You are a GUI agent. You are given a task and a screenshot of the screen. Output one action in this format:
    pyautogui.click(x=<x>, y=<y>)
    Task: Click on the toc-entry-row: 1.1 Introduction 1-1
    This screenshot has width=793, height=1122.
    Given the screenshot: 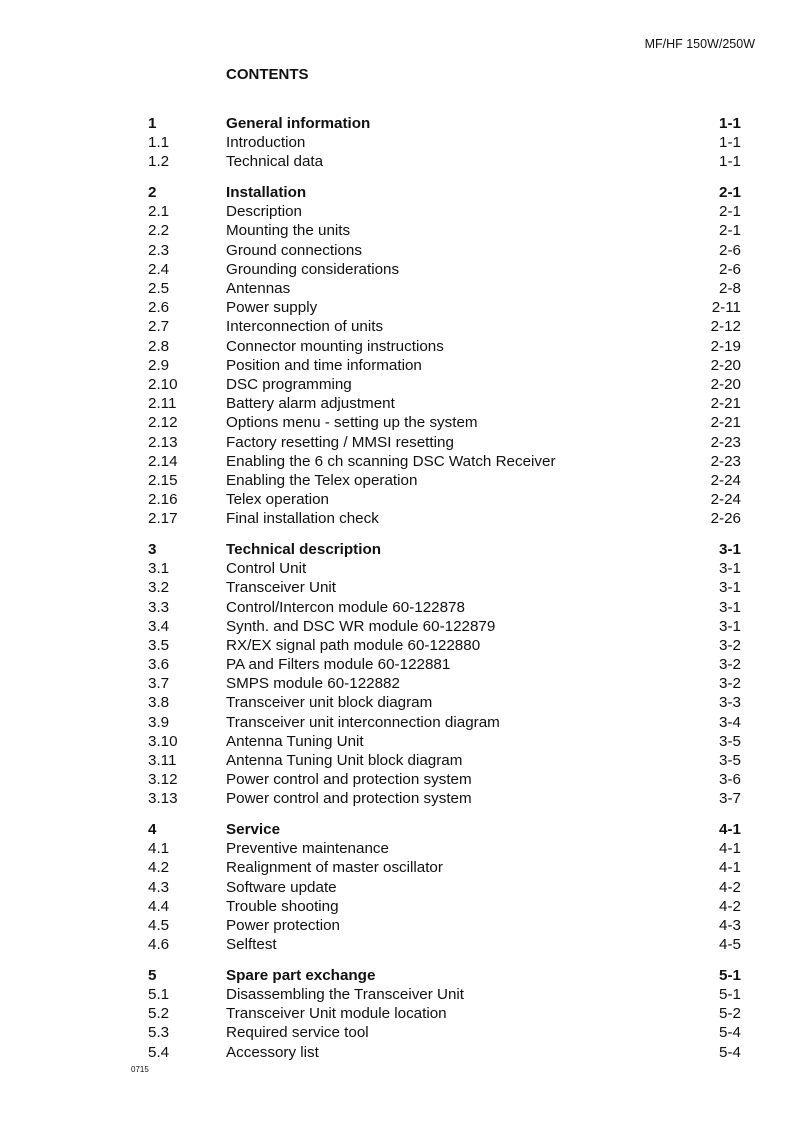 What is the action you would take?
    pyautogui.click(x=444, y=142)
    